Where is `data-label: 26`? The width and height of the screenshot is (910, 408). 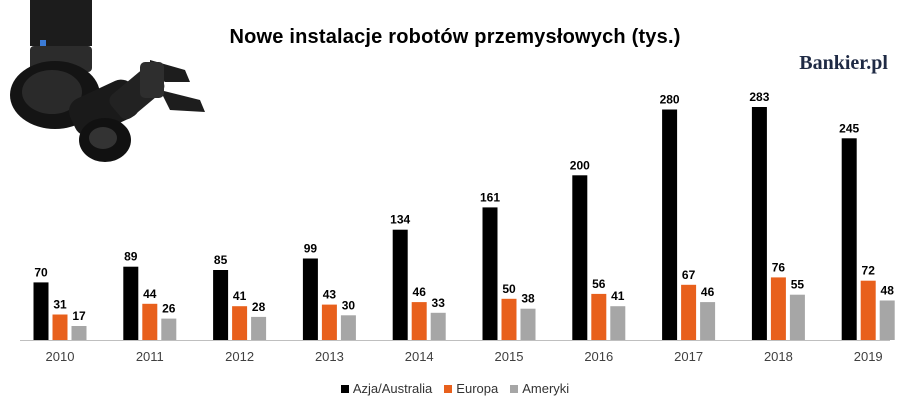 data-label: 26 is located at coordinates (169, 309).